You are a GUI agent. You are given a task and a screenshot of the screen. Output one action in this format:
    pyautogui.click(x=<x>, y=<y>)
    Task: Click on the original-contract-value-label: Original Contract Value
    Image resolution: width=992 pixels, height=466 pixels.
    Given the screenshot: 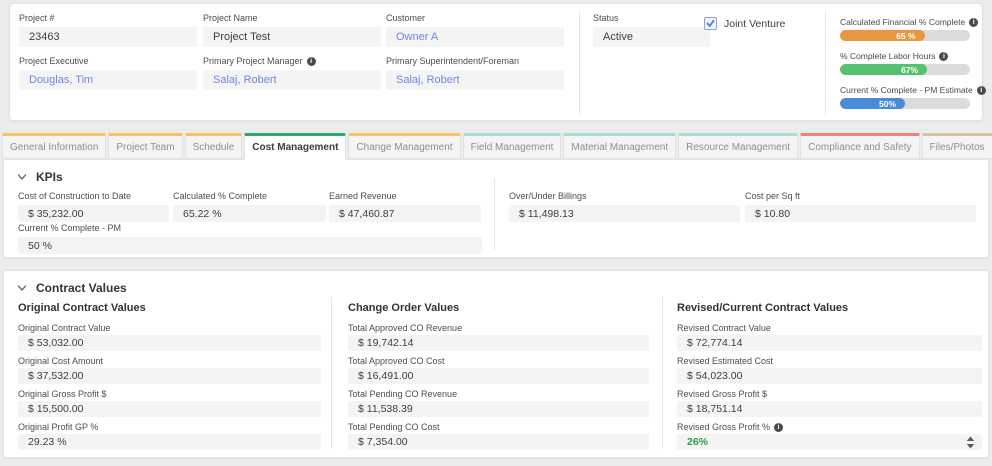 What is the action you would take?
    pyautogui.click(x=64, y=328)
    